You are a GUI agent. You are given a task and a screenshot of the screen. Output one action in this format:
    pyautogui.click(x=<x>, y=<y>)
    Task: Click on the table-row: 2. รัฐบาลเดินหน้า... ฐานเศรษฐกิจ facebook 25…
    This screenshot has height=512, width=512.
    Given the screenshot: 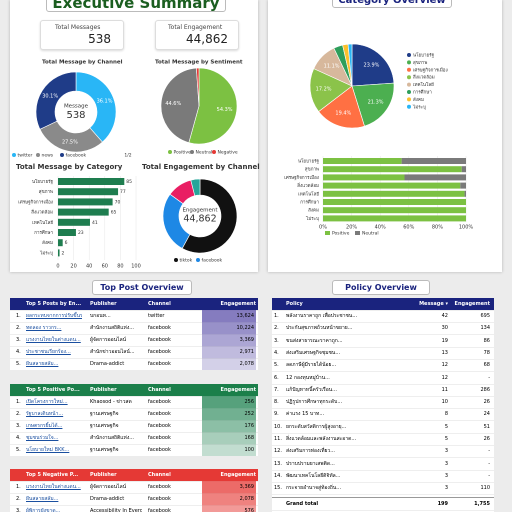 What is the action you would take?
    pyautogui.click(x=134, y=414)
    